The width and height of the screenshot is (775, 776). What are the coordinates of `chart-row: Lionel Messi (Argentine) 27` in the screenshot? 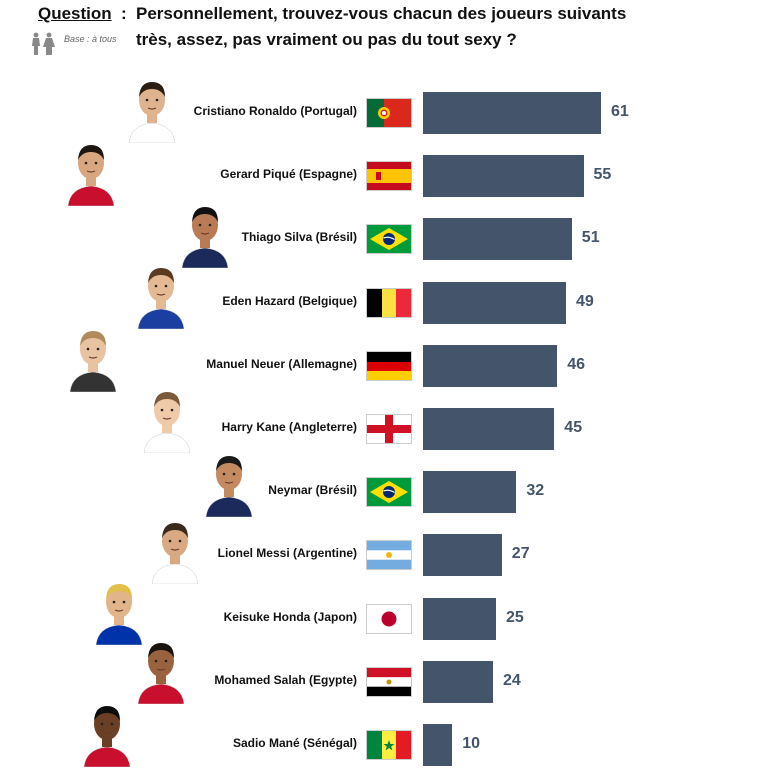 It's located at (387, 554).